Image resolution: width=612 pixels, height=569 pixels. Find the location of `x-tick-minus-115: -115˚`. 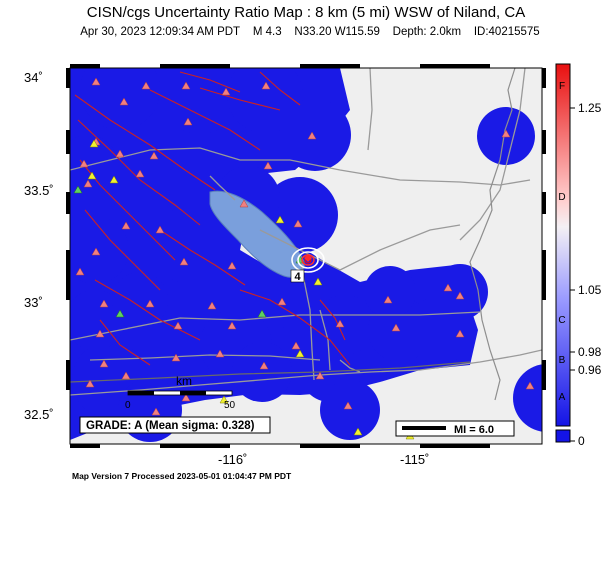

x-tick-minus-115: -115˚ is located at coordinates (415, 459).